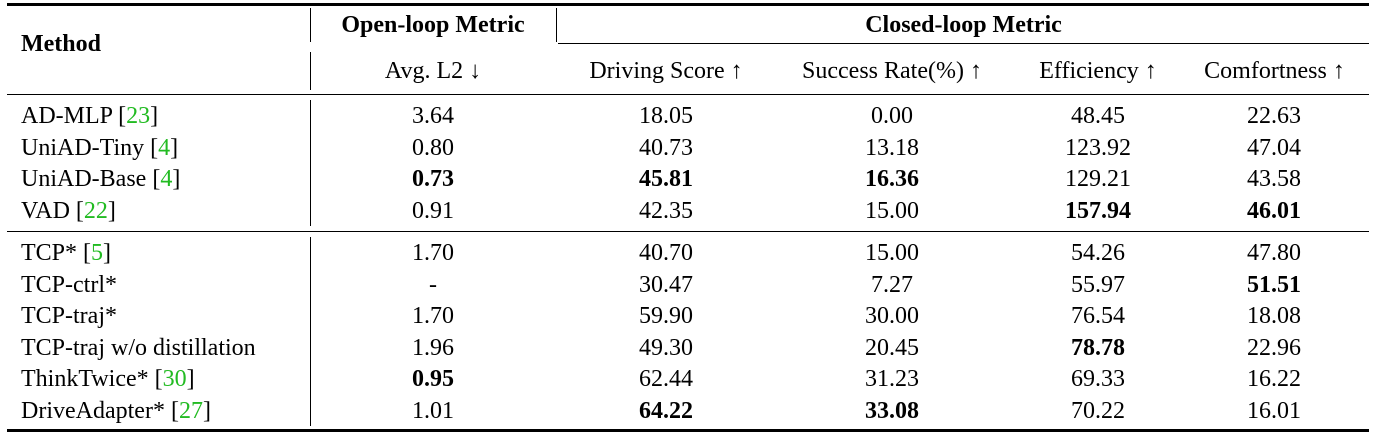  I want to click on method-label: TCP-ctrl*, so click(69, 284).